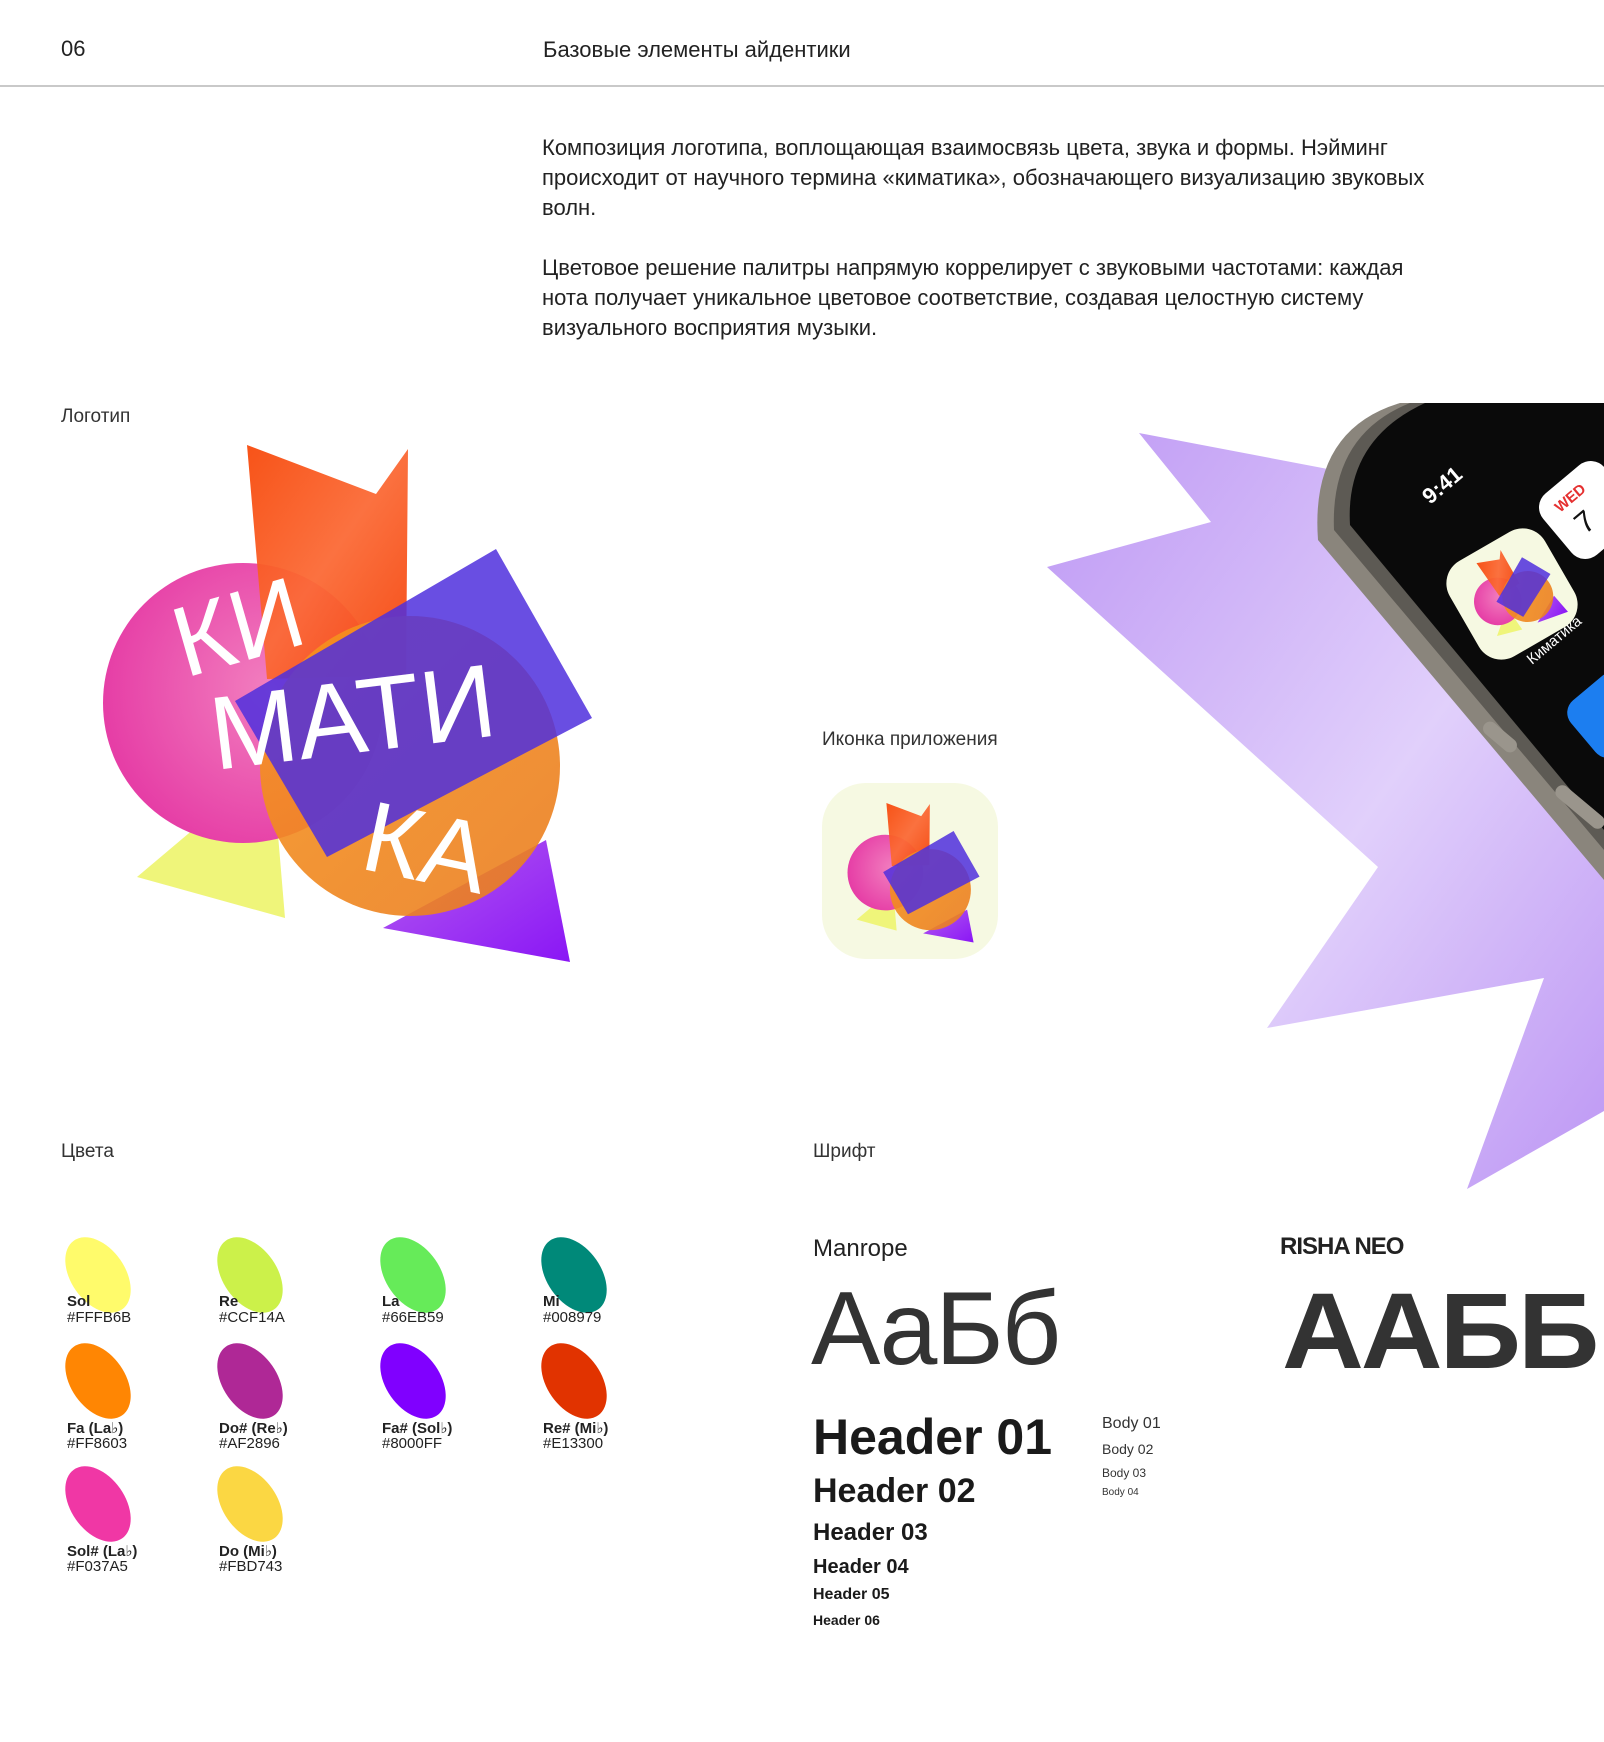 The image size is (1604, 1742). What do you see at coordinates (413, 1317) in the screenshot?
I see `swatch-hex: #66EB59` at bounding box center [413, 1317].